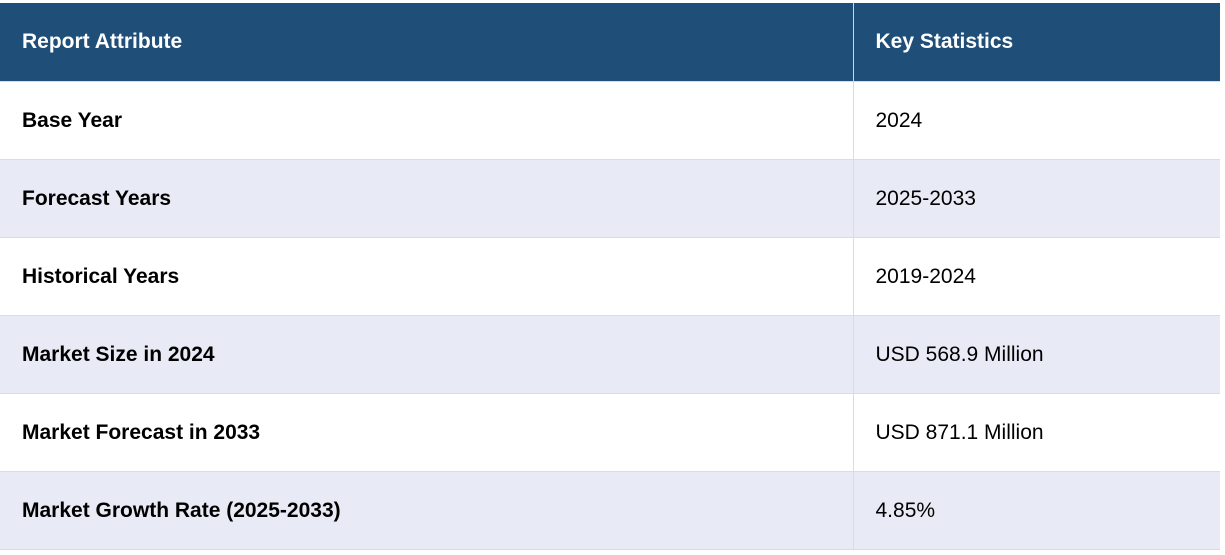 Image resolution: width=1225 pixels, height=555 pixels. I want to click on table-row: Base Year 2024, so click(610, 120).